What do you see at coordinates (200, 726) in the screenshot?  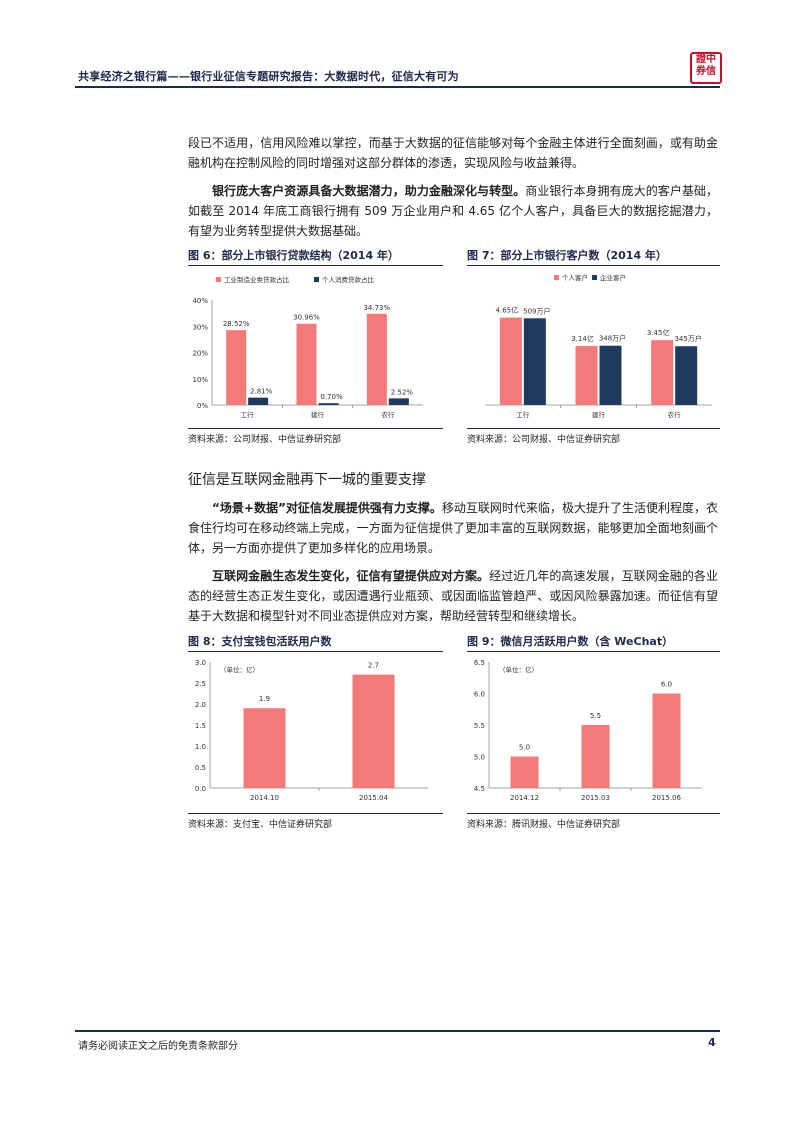 I see `y-tick-label: 1.5` at bounding box center [200, 726].